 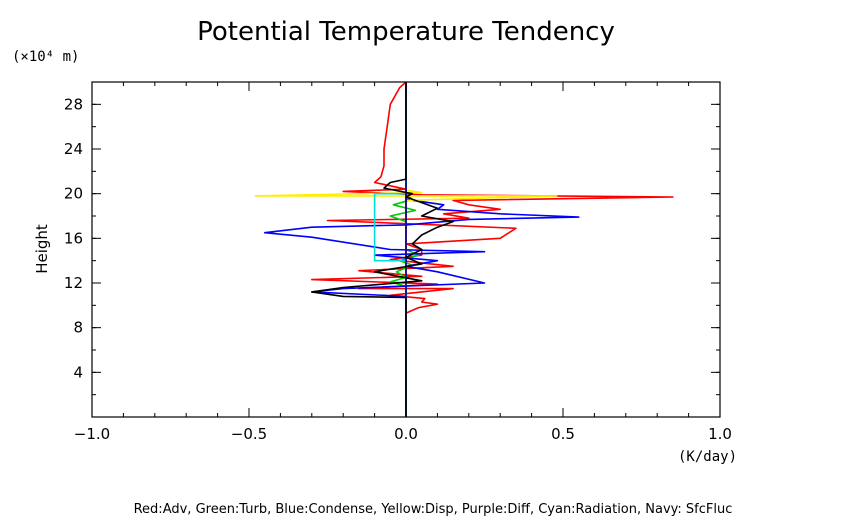 What do you see at coordinates (78, 372) in the screenshot?
I see `y-tick-label: 4` at bounding box center [78, 372].